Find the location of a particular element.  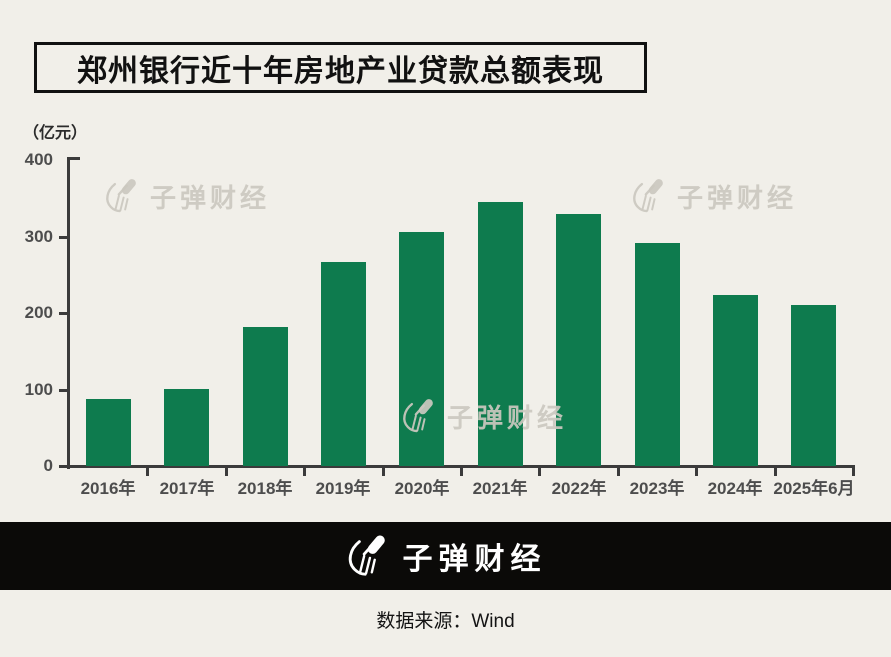

x-tick-label: 2021年 is located at coordinates (500, 488).